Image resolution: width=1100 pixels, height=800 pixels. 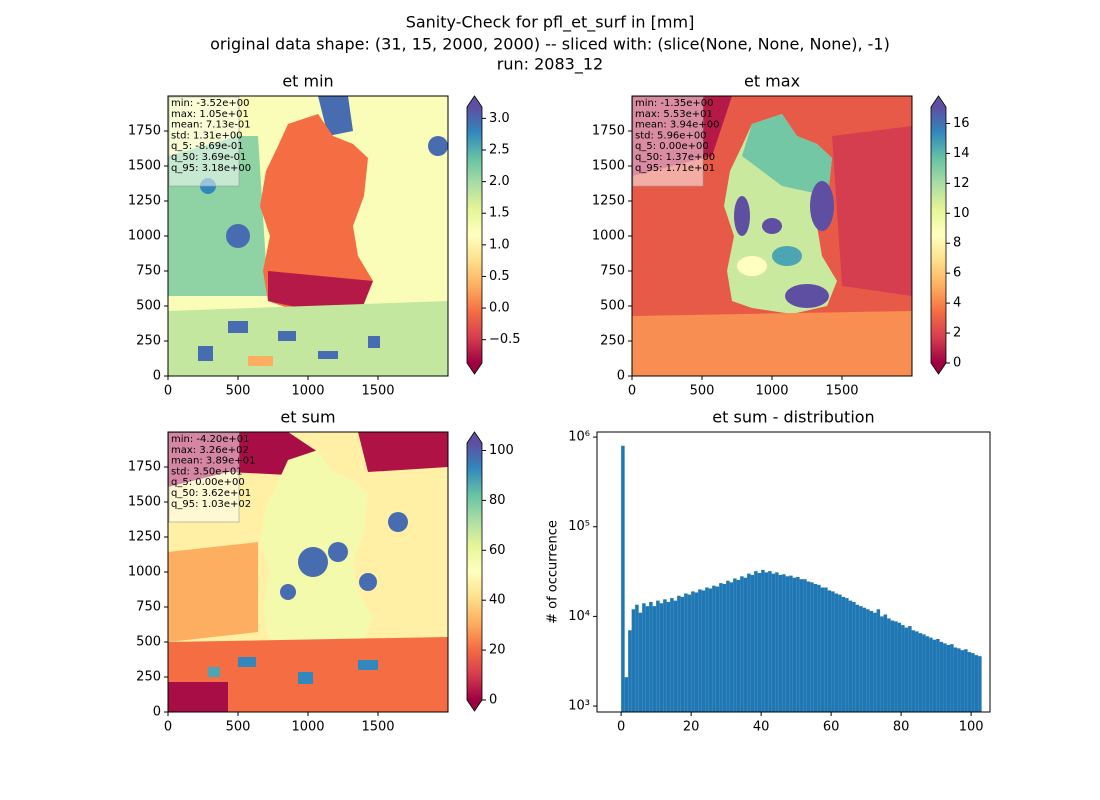 I want to click on bars, so click(x=801, y=578).